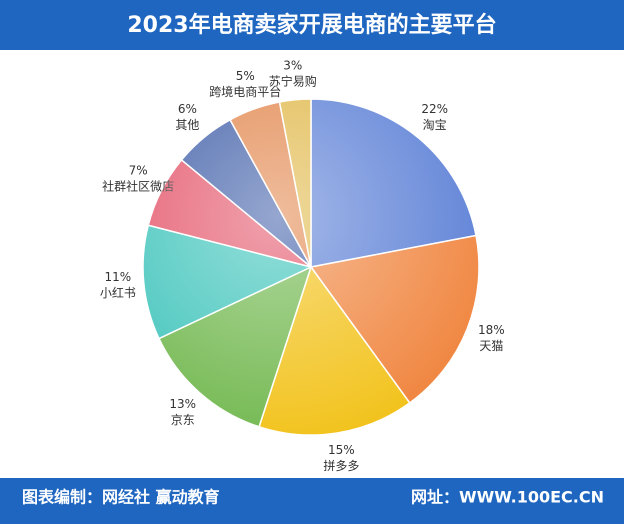 Image resolution: width=624 pixels, height=528 pixels. What do you see at coordinates (118, 292) in the screenshot?
I see `slice-category-label: 小红书` at bounding box center [118, 292].